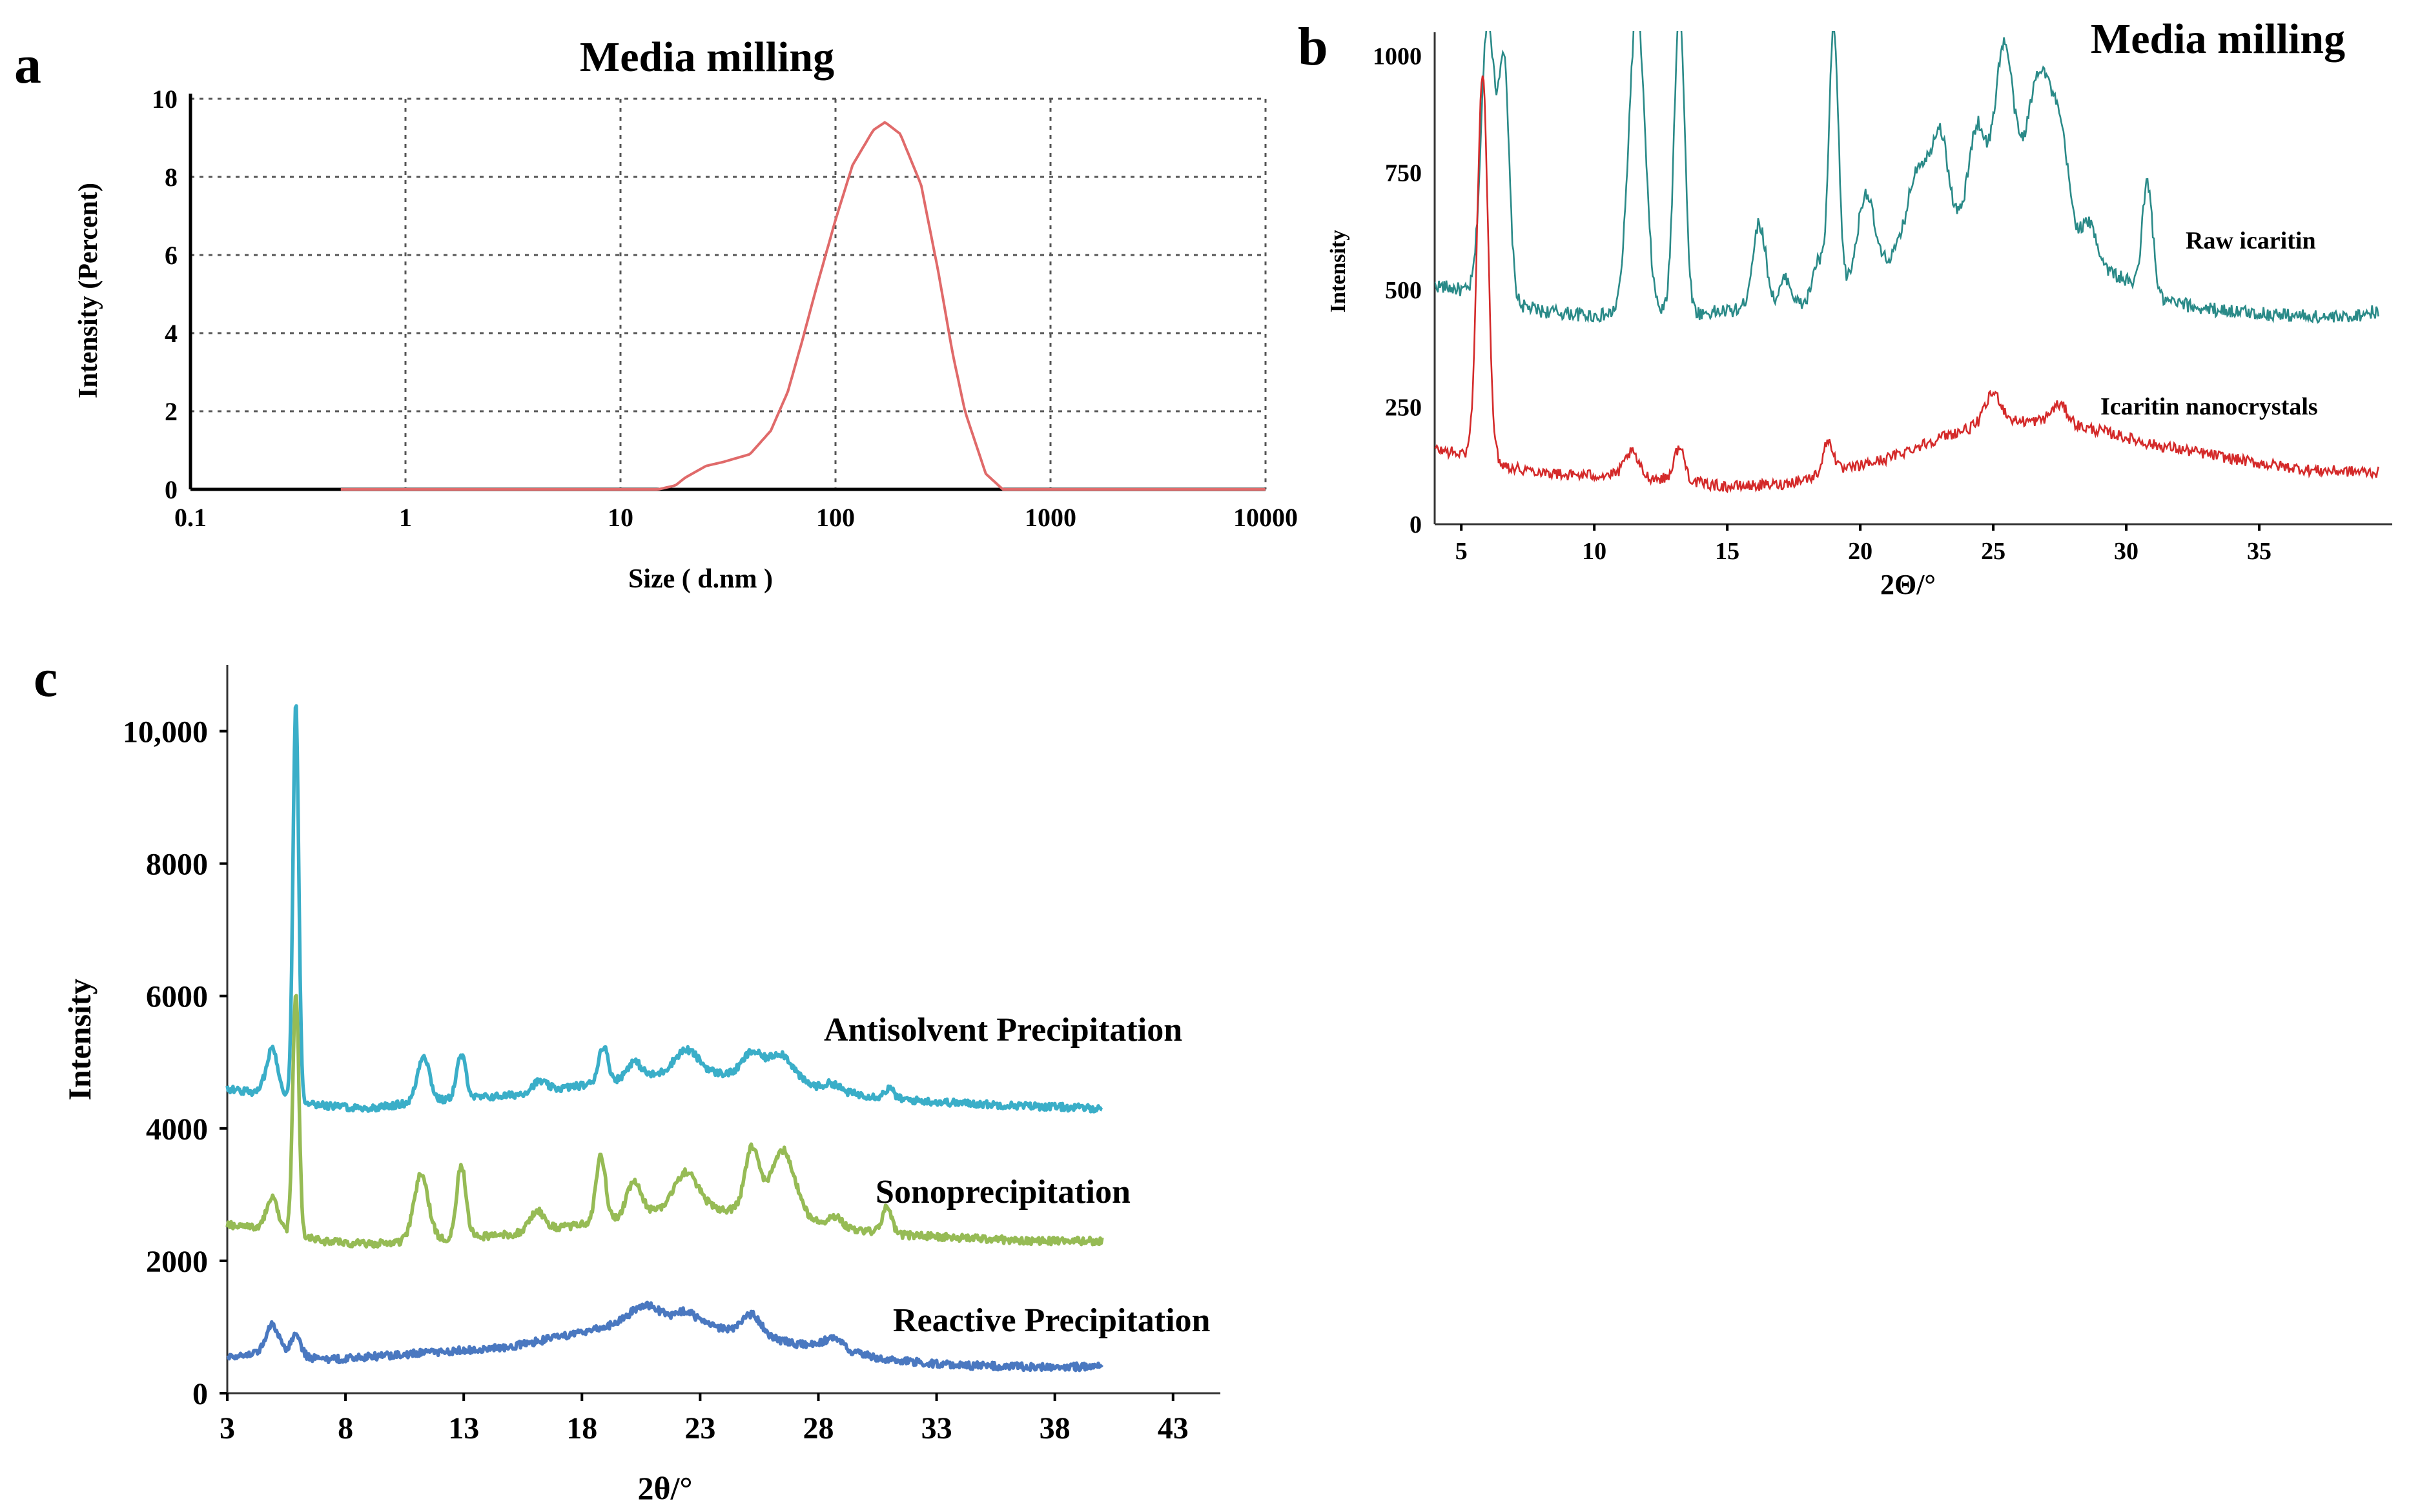 Image resolution: width=2420 pixels, height=1512 pixels. Describe the element at coordinates (1003, 1192) in the screenshot. I see `panel-c-label-sonoprecipitation: Sonoprecipitation` at that location.